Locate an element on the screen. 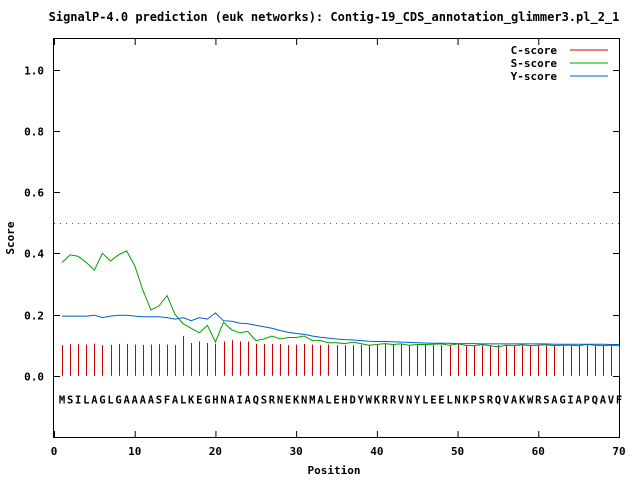 This screenshot has width=640, height=480. y-tick-label: 0.8 is located at coordinates (34, 132).